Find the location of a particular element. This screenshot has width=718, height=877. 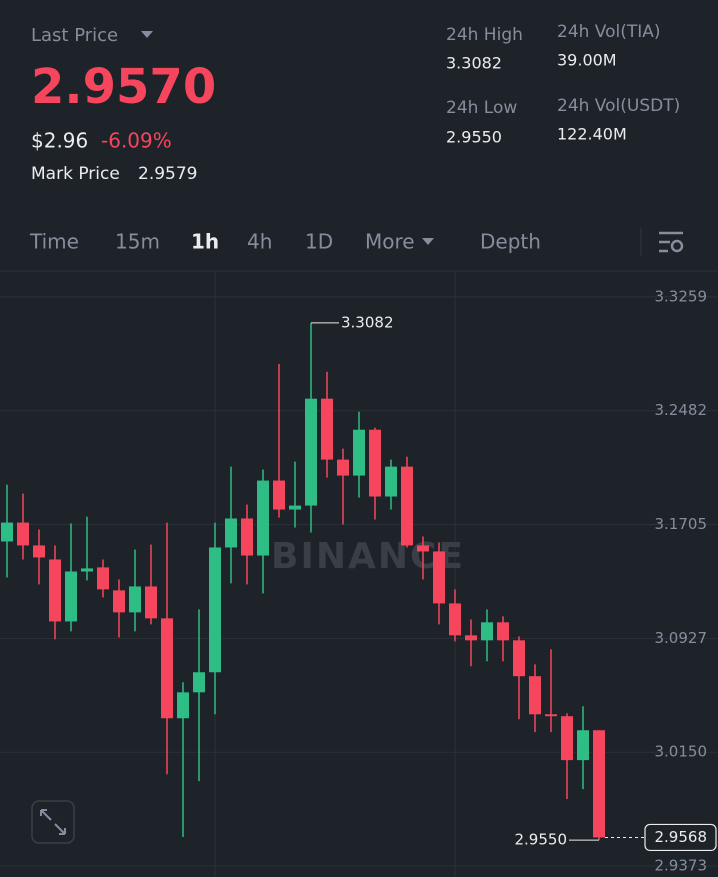

usd-price: $2.96 is located at coordinates (59, 141).